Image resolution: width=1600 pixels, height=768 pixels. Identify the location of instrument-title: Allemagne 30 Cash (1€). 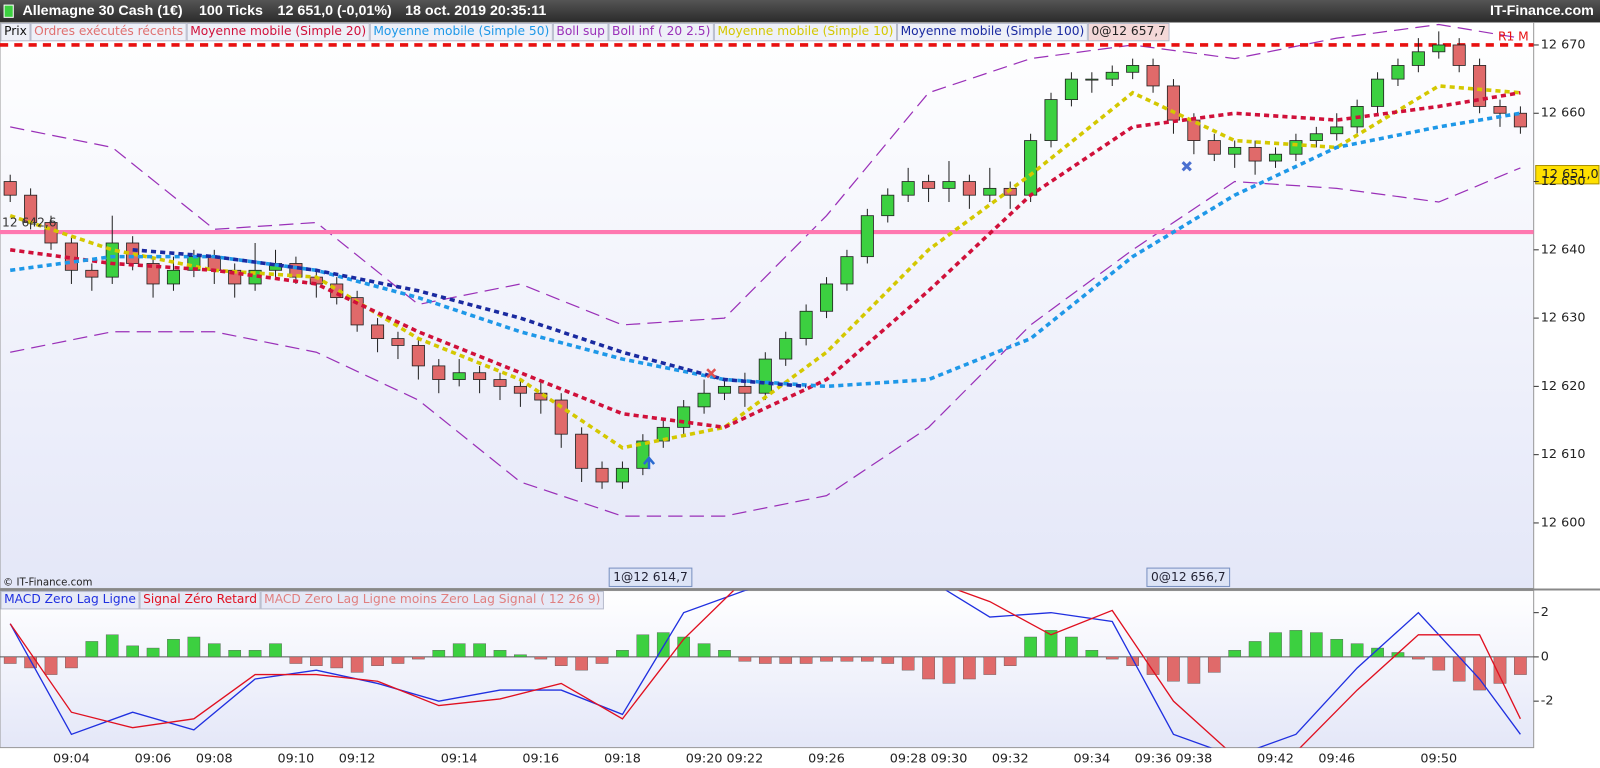
(102, 11).